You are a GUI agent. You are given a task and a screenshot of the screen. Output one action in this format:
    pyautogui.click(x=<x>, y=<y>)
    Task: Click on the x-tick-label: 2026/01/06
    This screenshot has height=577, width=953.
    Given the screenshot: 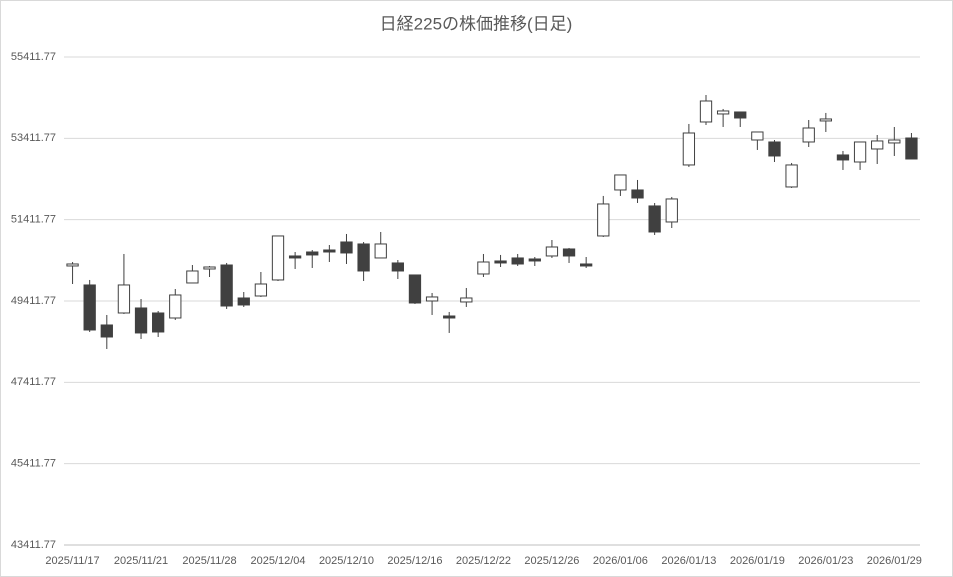 What is the action you would take?
    pyautogui.click(x=620, y=561)
    